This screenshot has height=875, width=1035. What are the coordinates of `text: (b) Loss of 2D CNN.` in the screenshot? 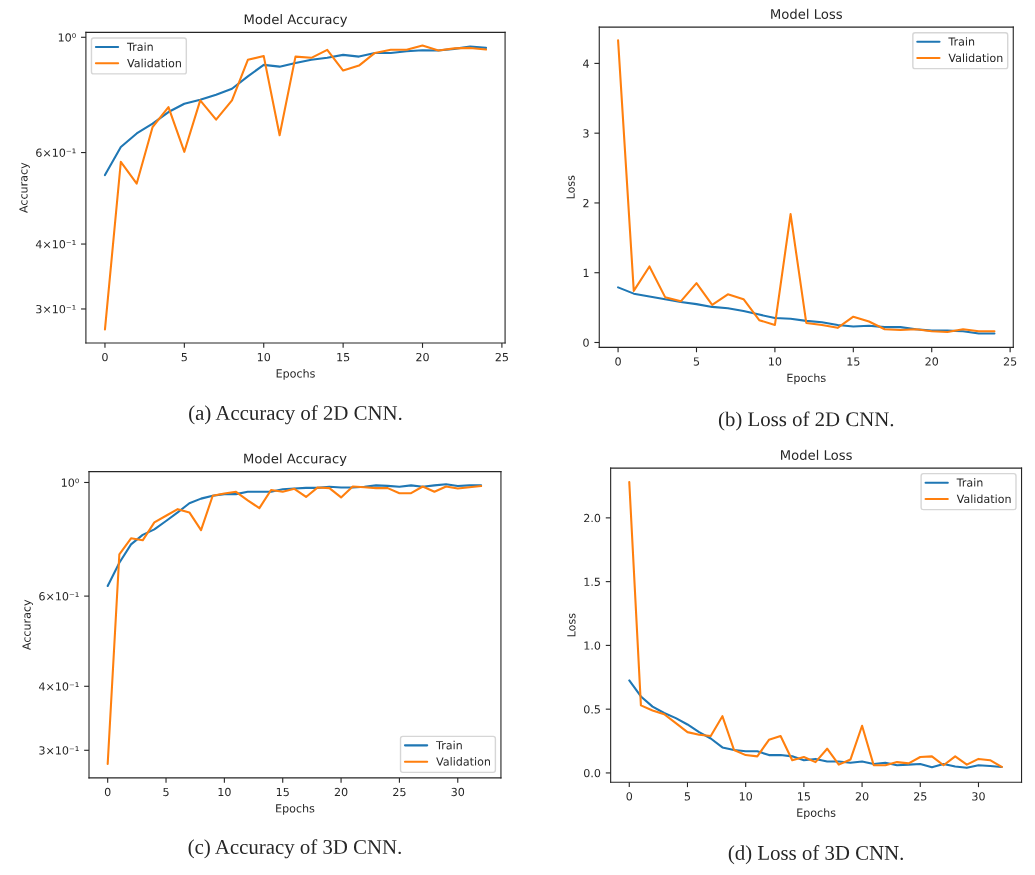 It's located at (806, 421).